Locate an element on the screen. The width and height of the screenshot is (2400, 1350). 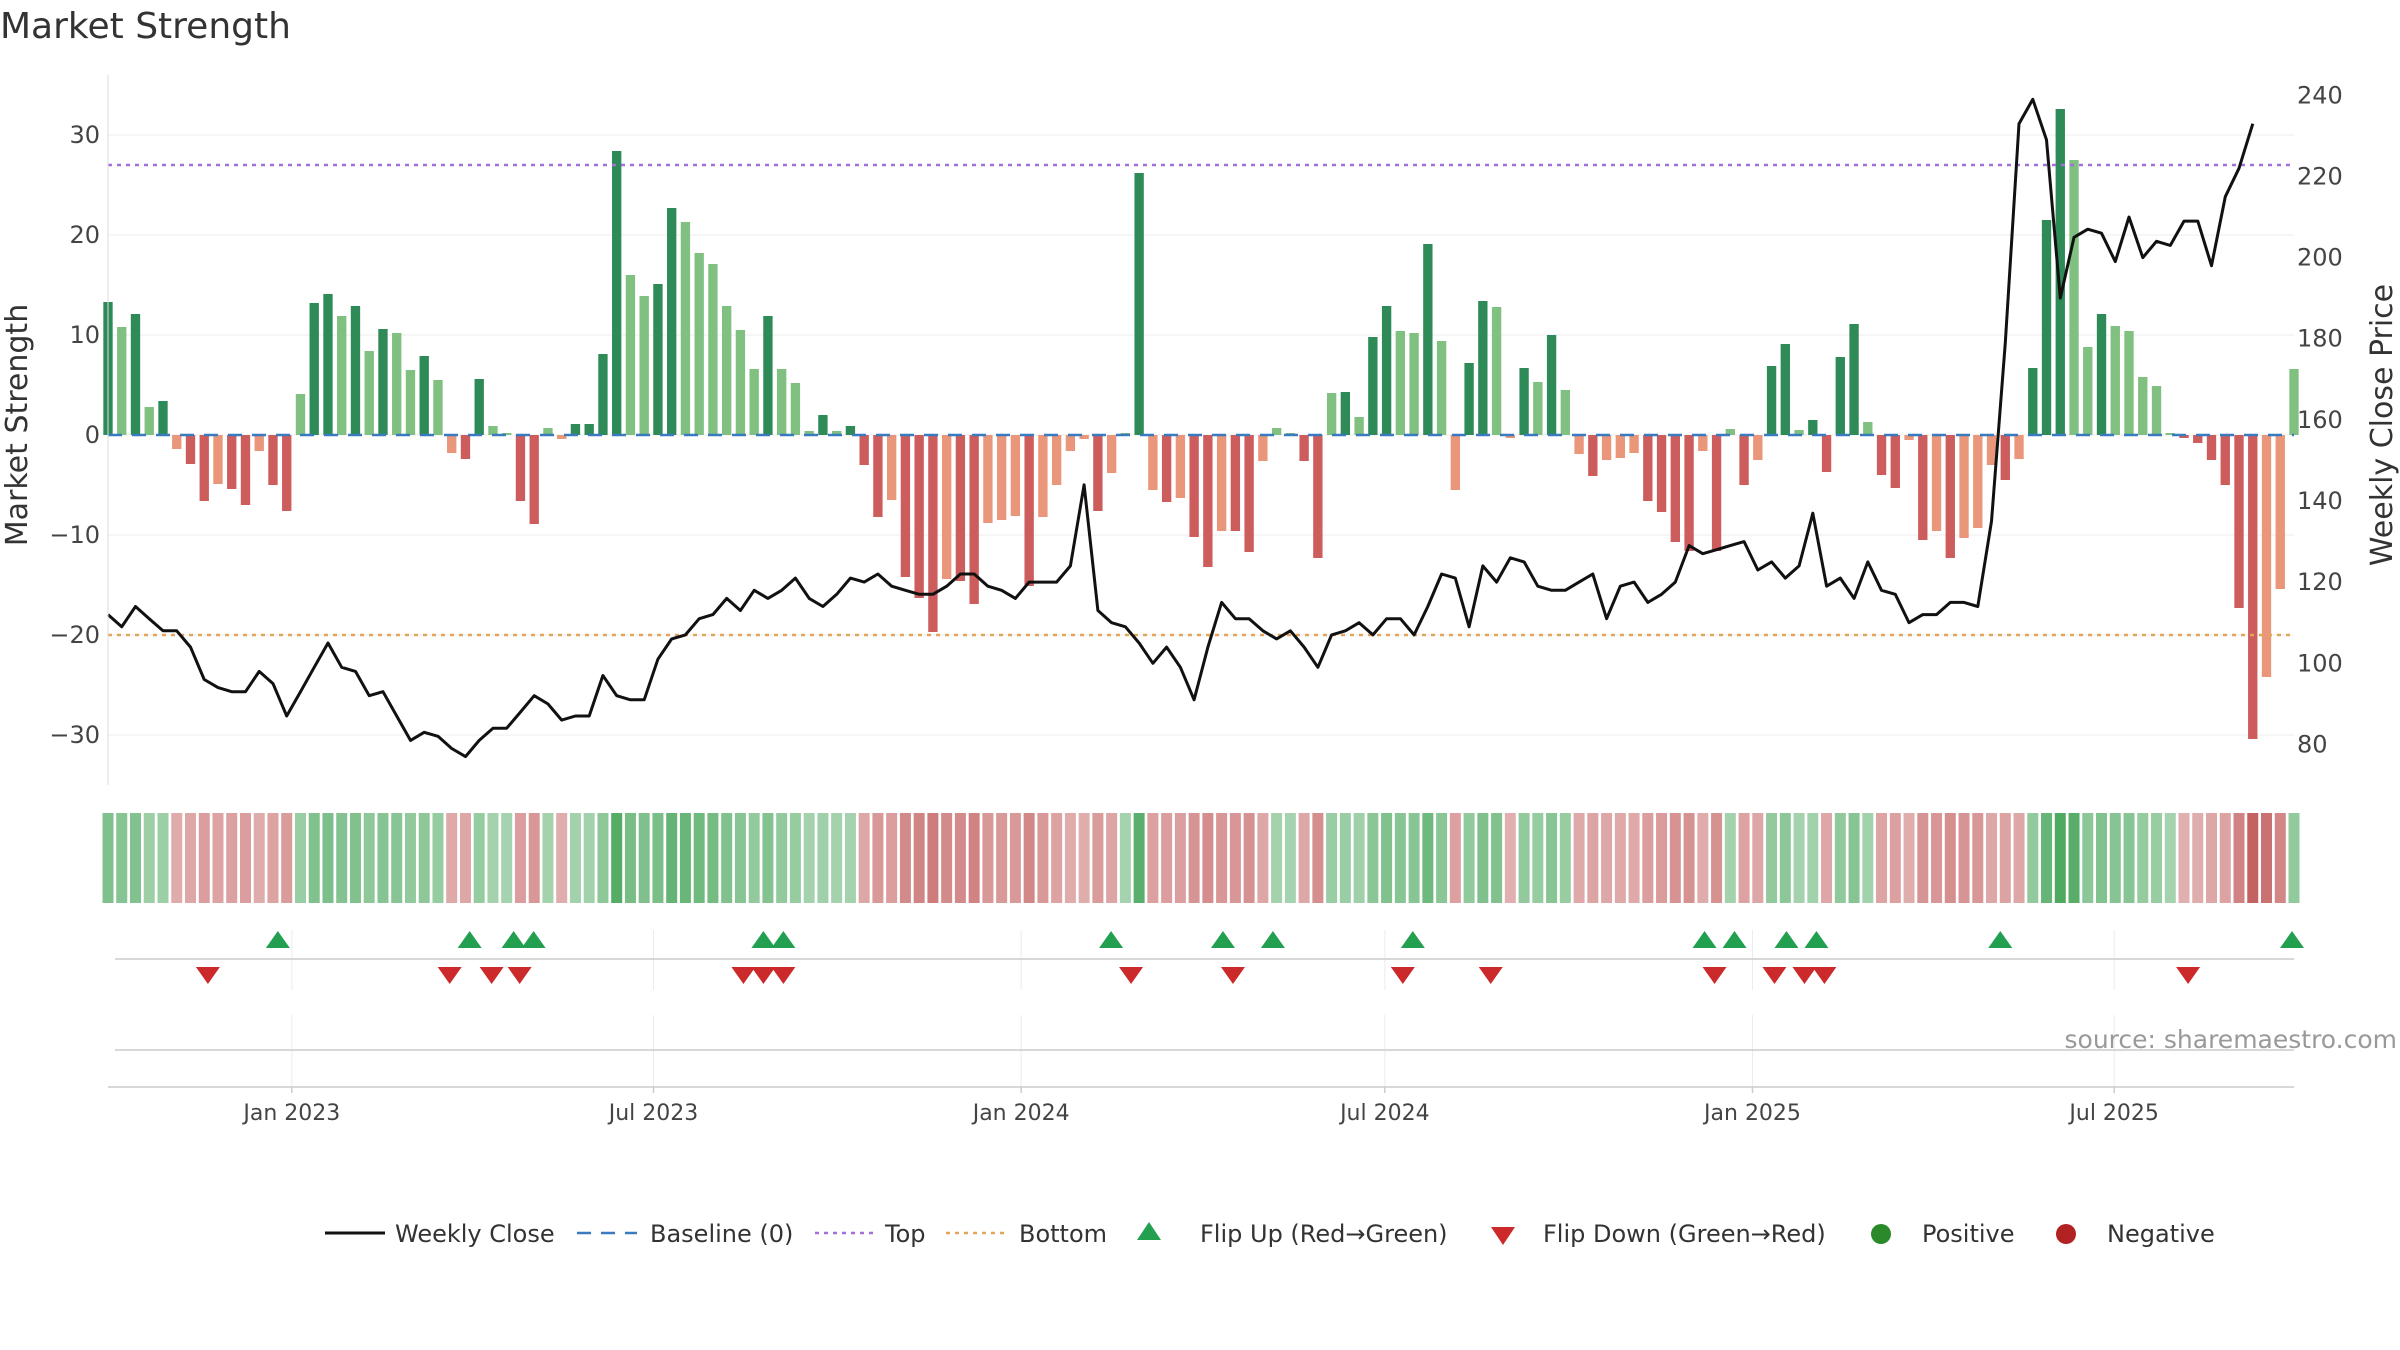
left-tick-label: −10 is located at coordinates (74, 535).